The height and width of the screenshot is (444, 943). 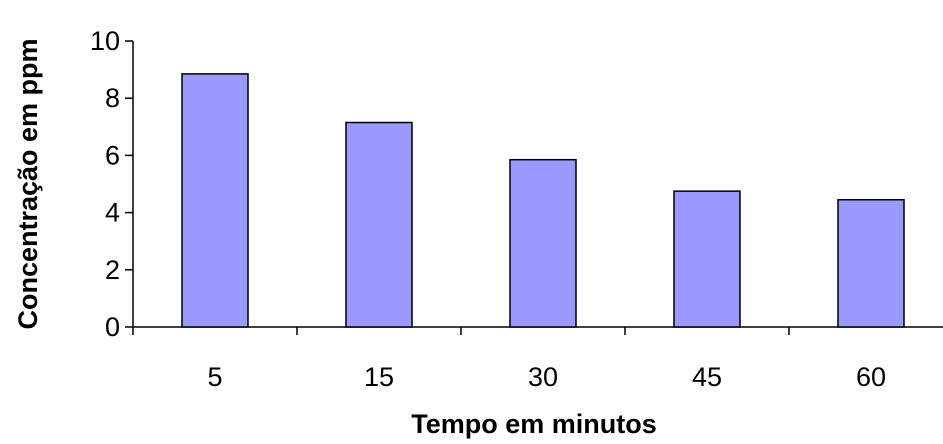 What do you see at coordinates (112, 327) in the screenshot?
I see `y-tick-label: 0` at bounding box center [112, 327].